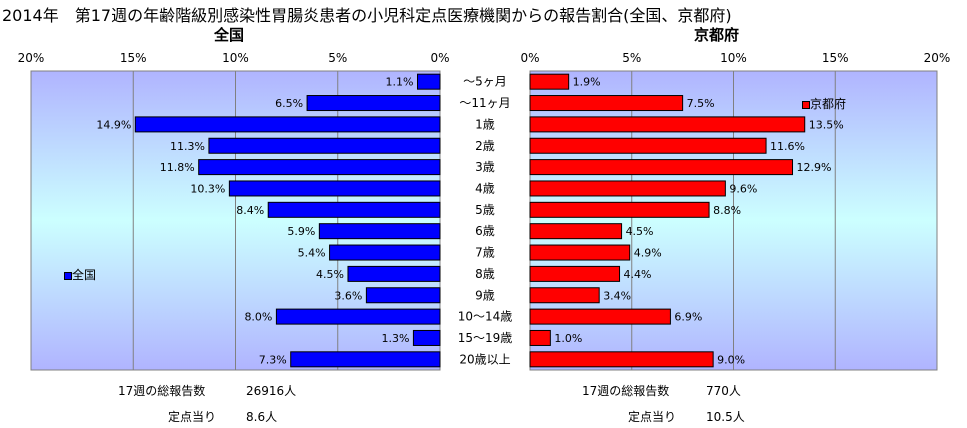 The image size is (967, 428). I want to click on kyoto-data-label: 9.0%, so click(731, 359).